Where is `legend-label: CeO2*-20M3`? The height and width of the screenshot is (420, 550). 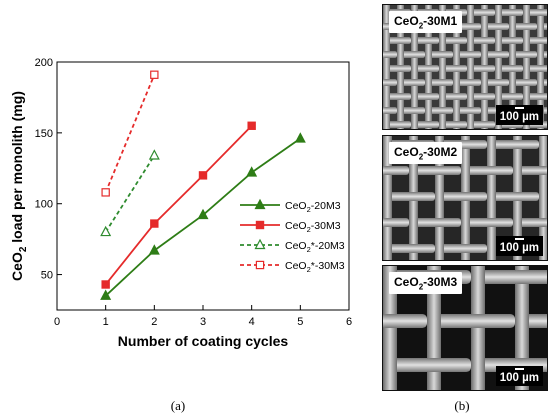
legend-label: CeO2*-20M3 is located at coordinates (315, 247).